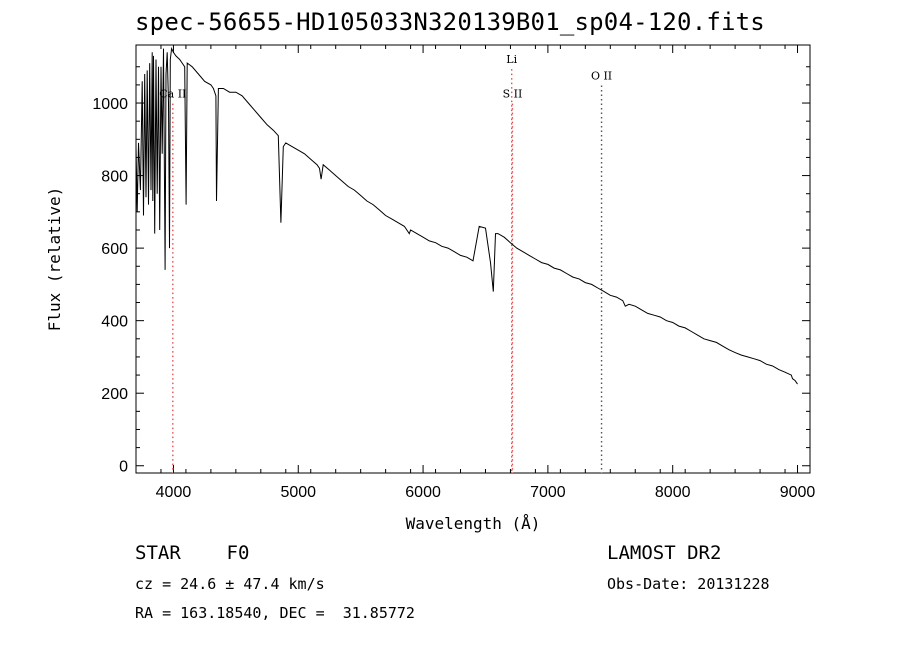 Image resolution: width=900 pixels, height=650 pixels. Describe the element at coordinates (298, 492) in the screenshot. I see `x-tick-label: 5000` at that location.